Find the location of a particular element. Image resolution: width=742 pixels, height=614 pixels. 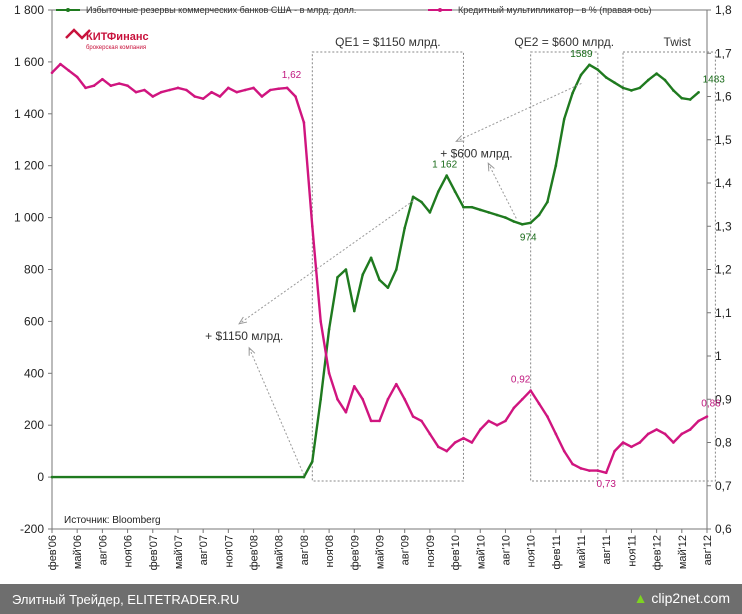

x-axis-tick-label: авг'11 is located at coordinates (607, 550).